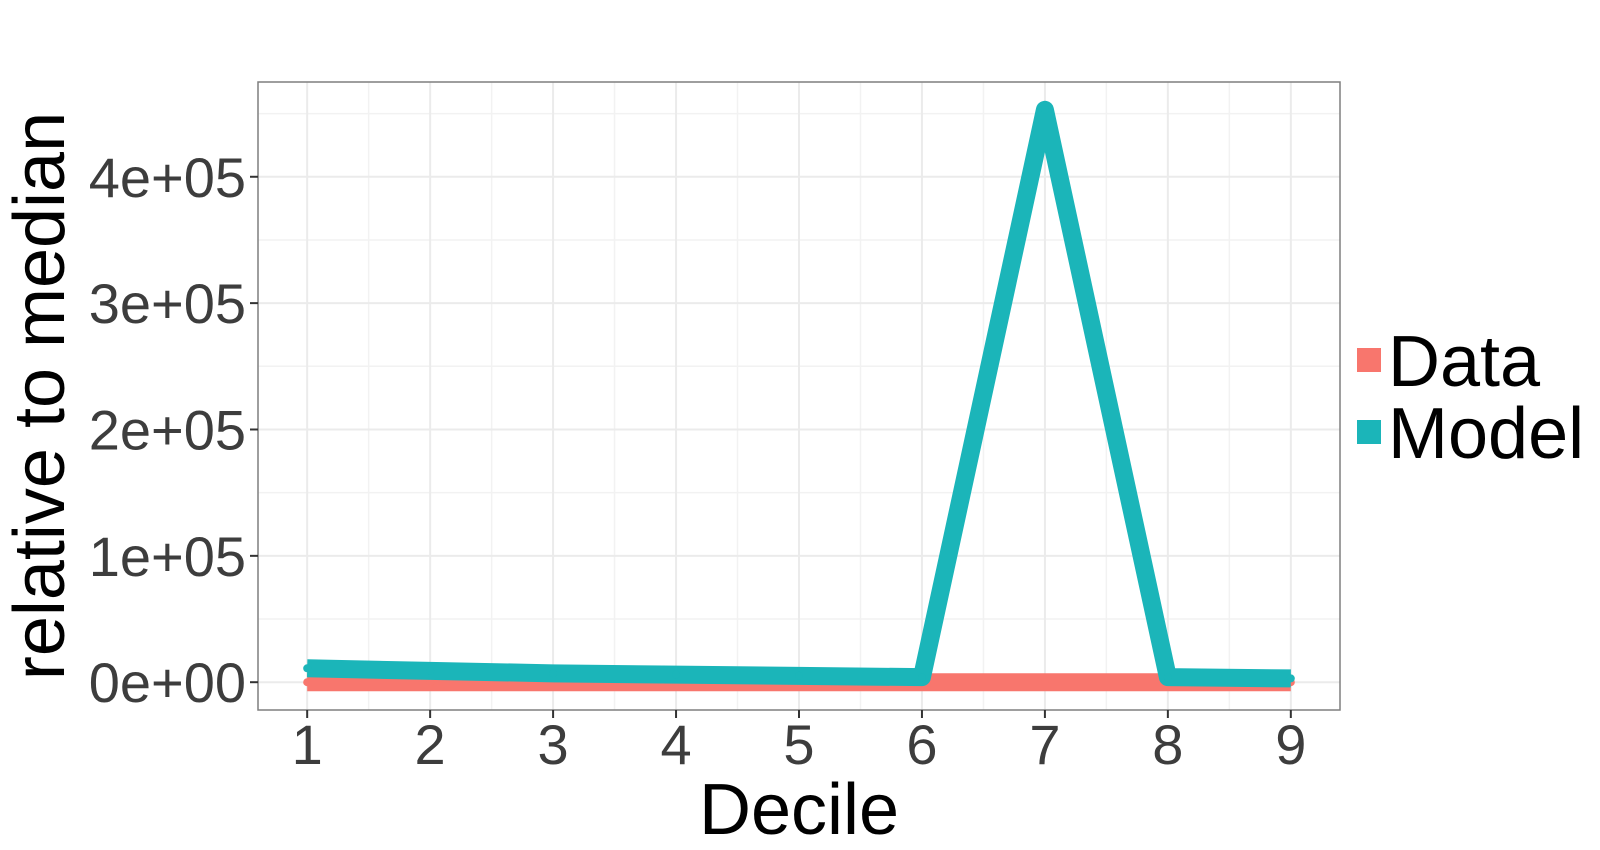  What do you see at coordinates (1290, 744) in the screenshot?
I see `x-tick-label: 9` at bounding box center [1290, 744].